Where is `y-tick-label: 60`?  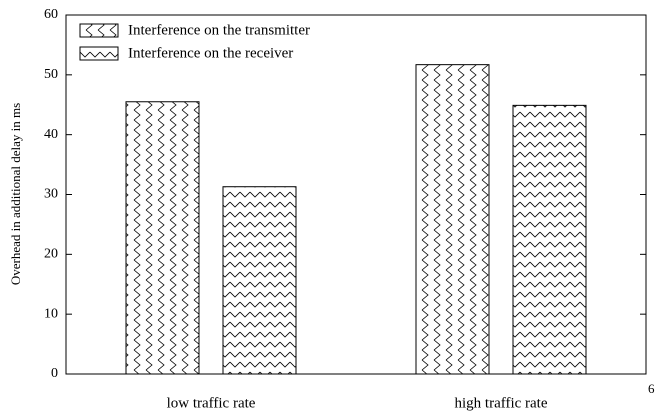
y-tick-label: 60 is located at coordinates (51, 14).